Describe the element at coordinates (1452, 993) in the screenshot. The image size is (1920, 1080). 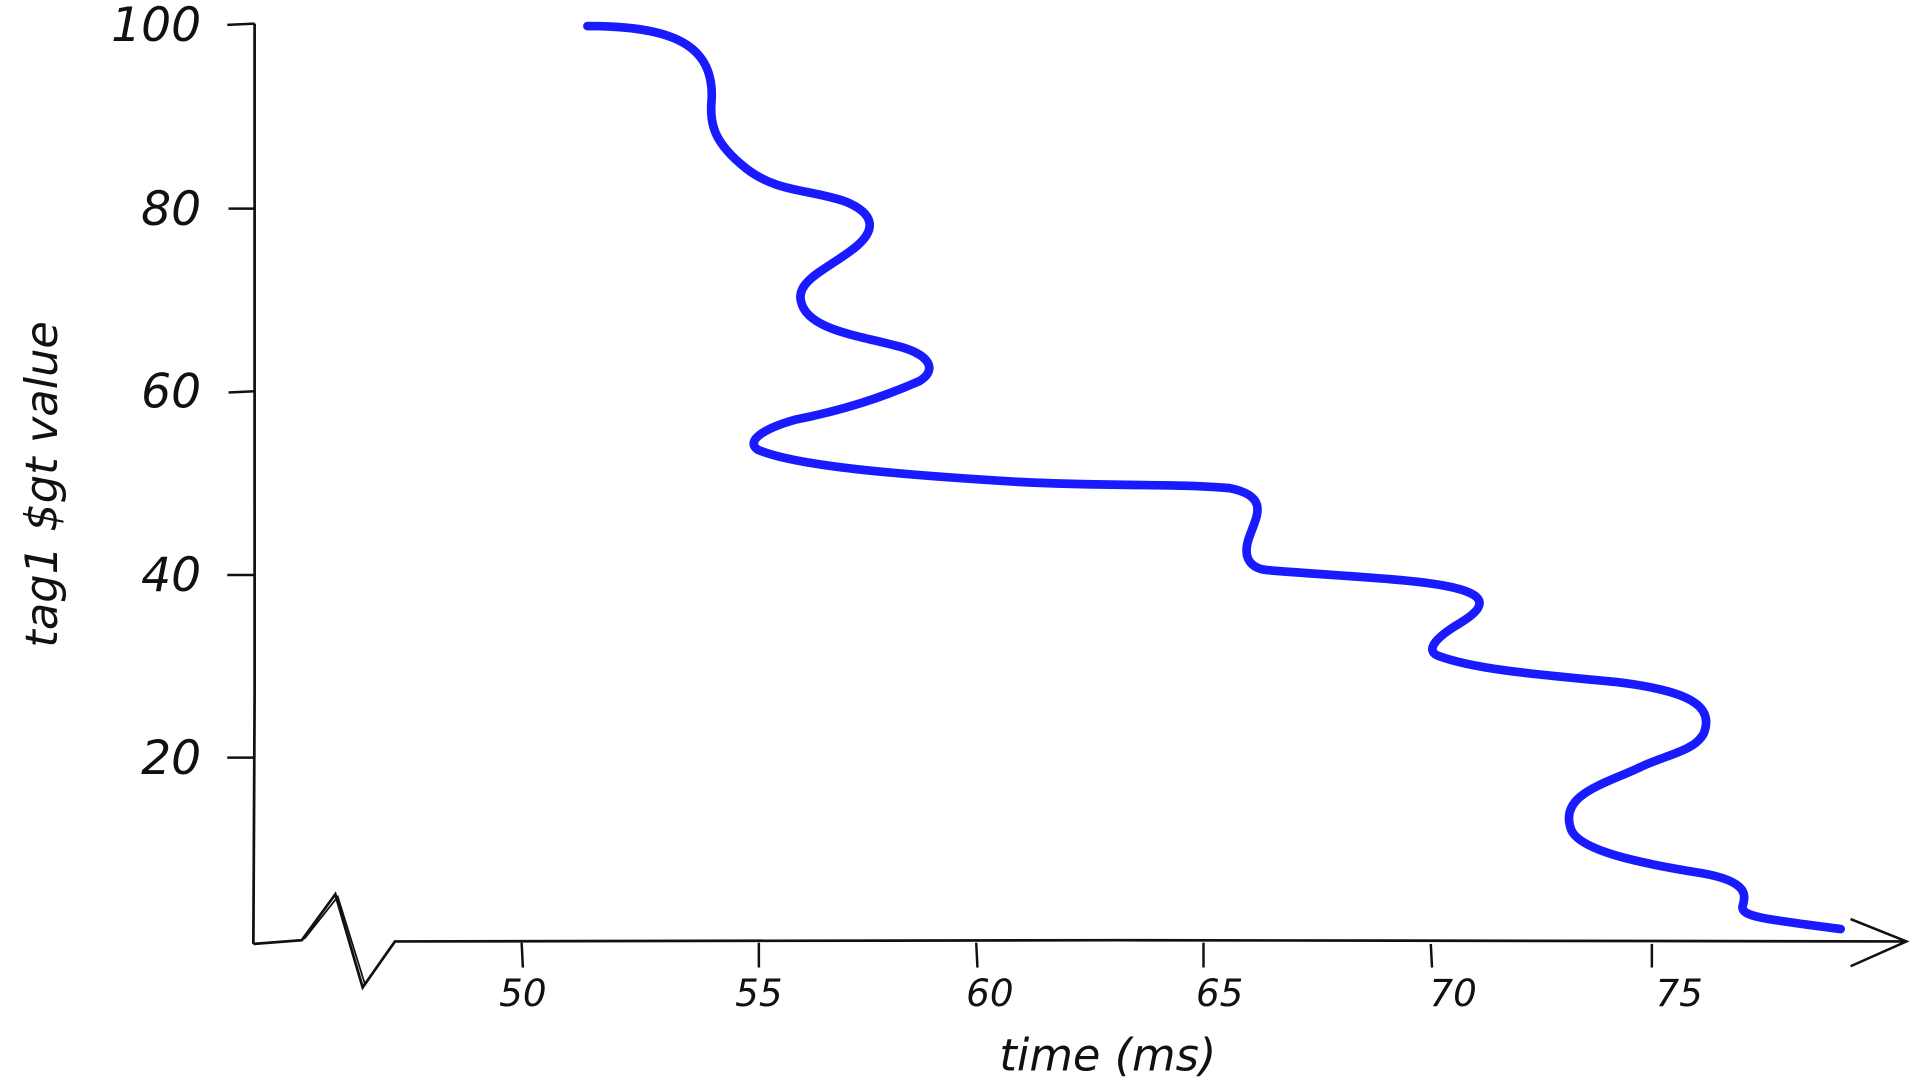
I see `x-tick-label: 70` at that location.